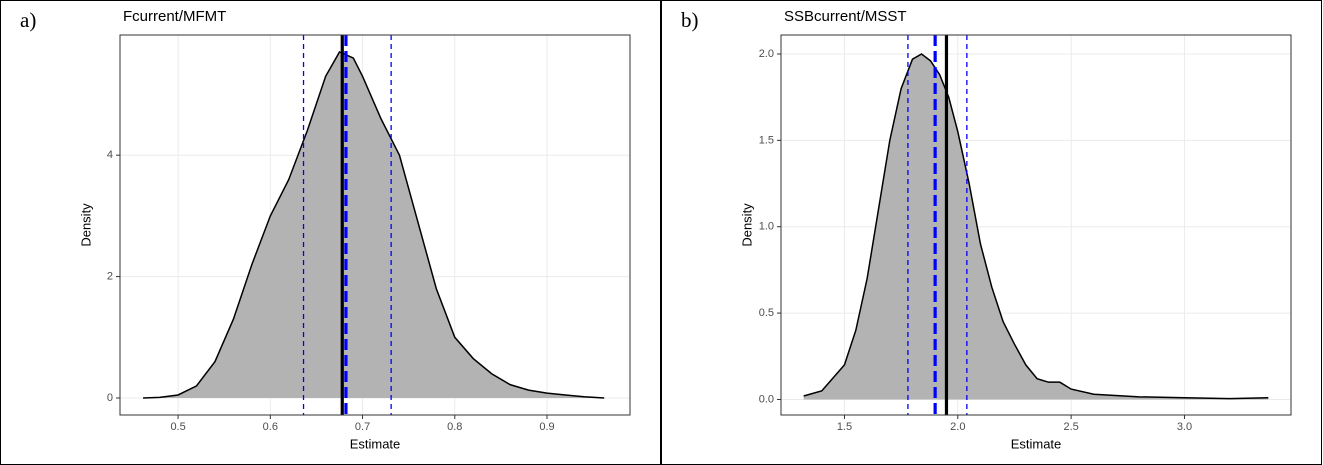  Describe the element at coordinates (110, 277) in the screenshot. I see `y-tick-label: 2` at that location.